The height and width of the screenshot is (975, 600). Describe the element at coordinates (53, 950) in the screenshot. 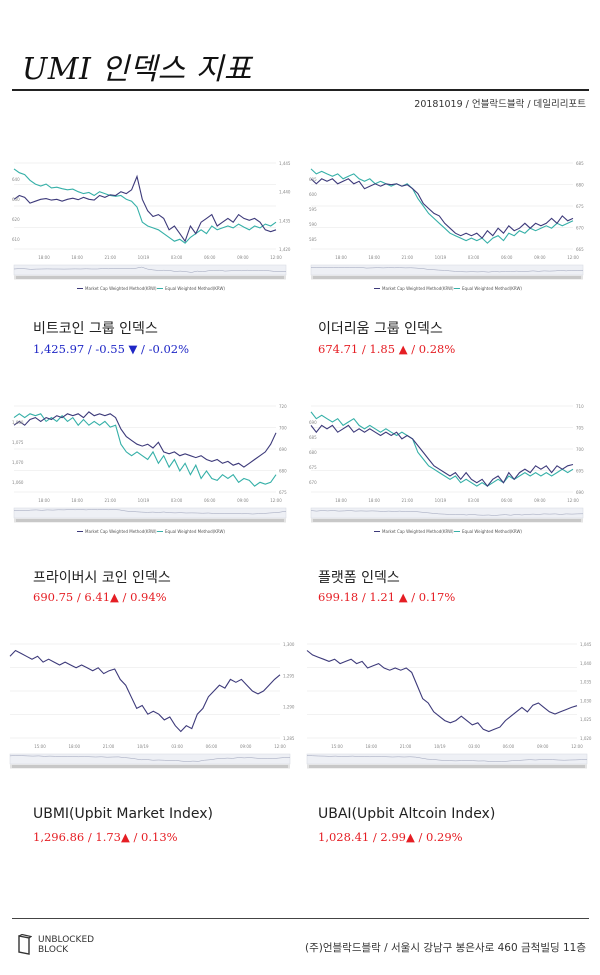

I see `logo-line-2: BLOCK` at that location.